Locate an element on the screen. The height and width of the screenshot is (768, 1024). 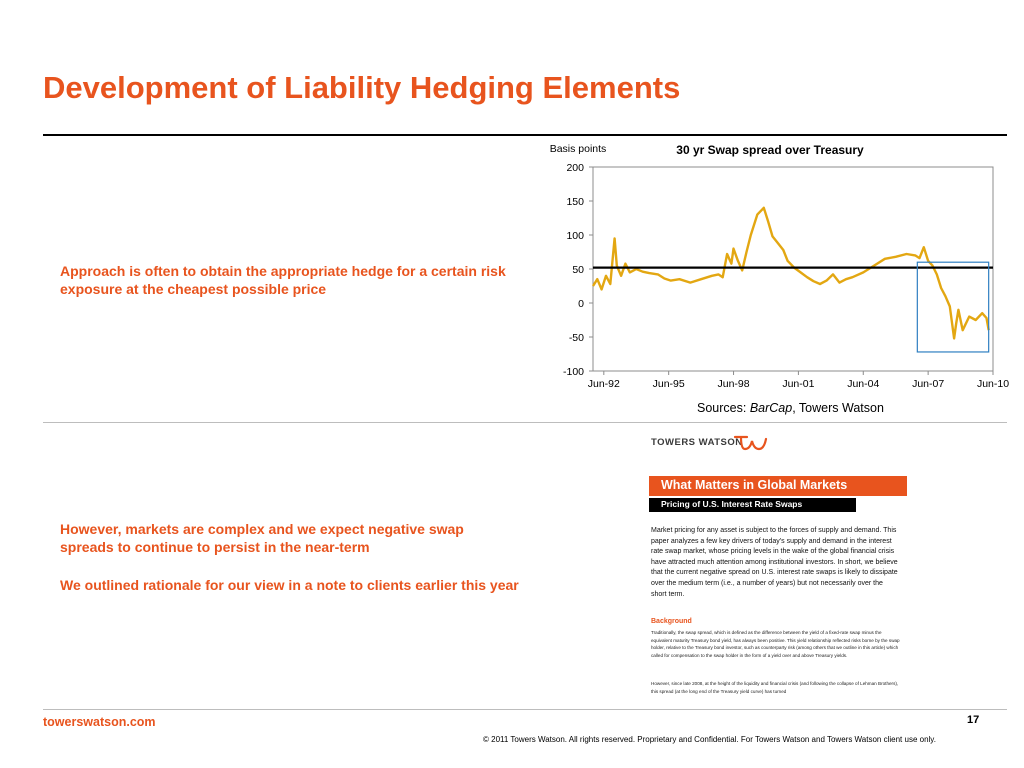
chart-title: 30 yr Swap spread over Treasury is located at coordinates (770, 150).